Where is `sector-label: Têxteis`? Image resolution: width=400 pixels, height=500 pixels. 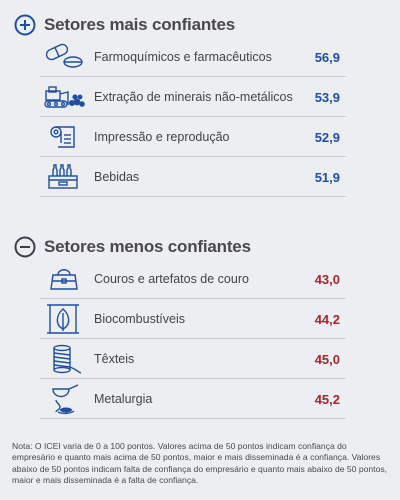 sector-label: Têxteis is located at coordinates (114, 359).